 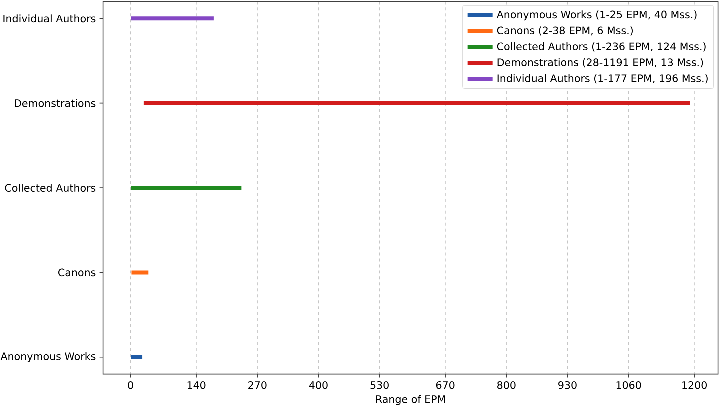 What do you see at coordinates (629, 385) in the screenshot?
I see `x-tick-label: 1060` at bounding box center [629, 385].